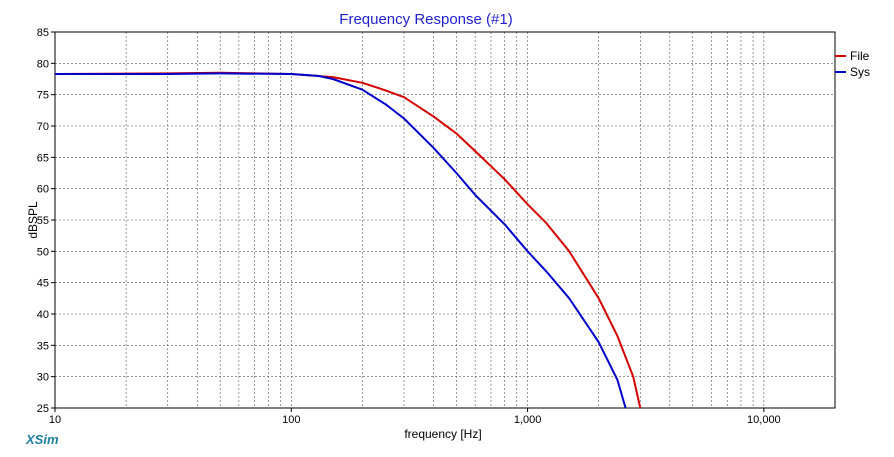 This screenshot has width=894, height=457. Describe the element at coordinates (33, 220) in the screenshot. I see `y-axis-label: dBSPL` at that location.